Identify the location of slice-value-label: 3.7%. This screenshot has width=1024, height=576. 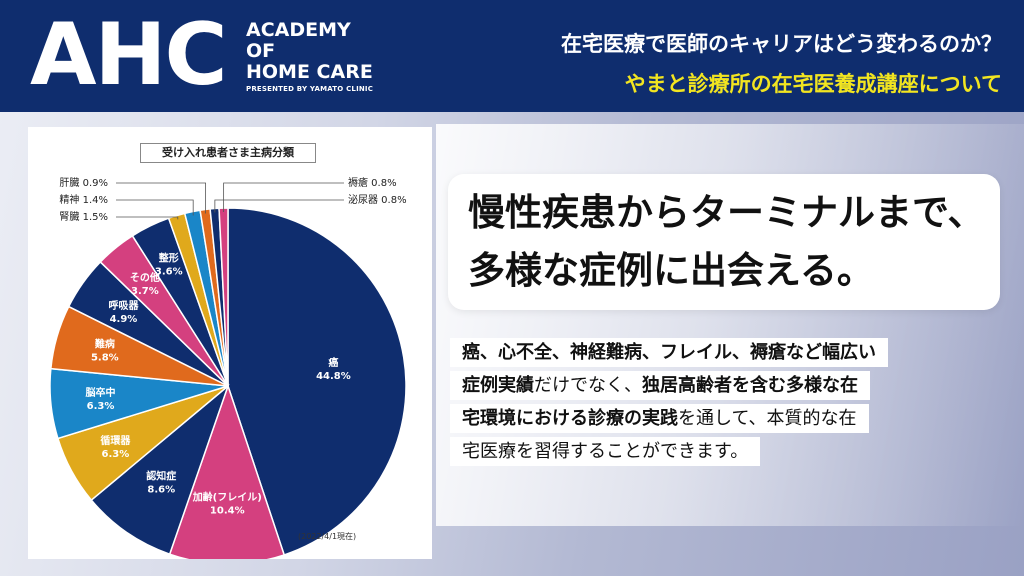
(145, 291).